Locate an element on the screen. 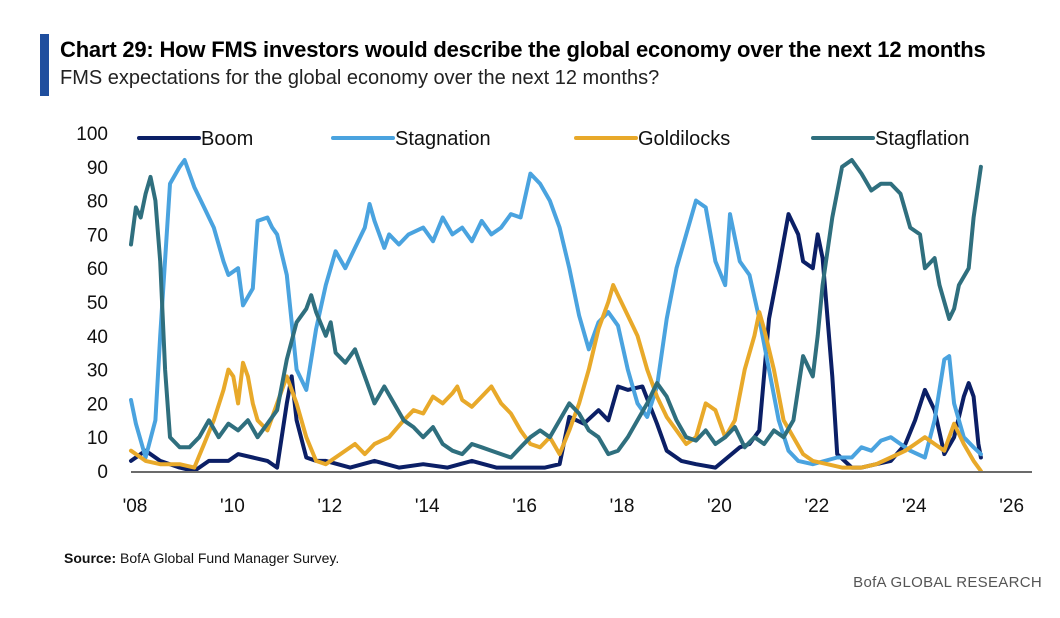 The width and height of the screenshot is (1060, 618). y-tick-label: 10 is located at coordinates (97, 438).